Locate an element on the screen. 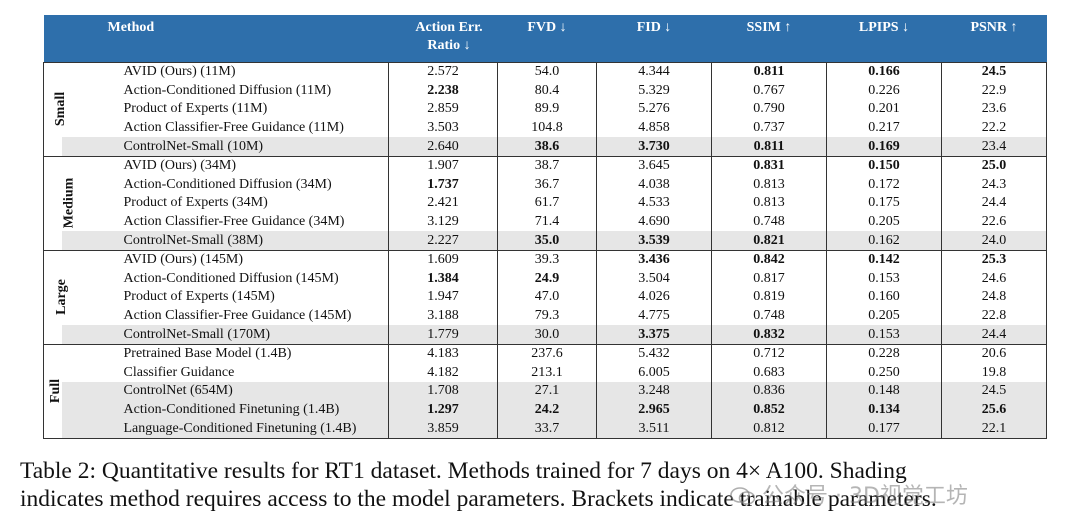 Image resolution: width=1080 pixels, height=530 pixels. header-fvd: FVD ↓ is located at coordinates (547, 39).